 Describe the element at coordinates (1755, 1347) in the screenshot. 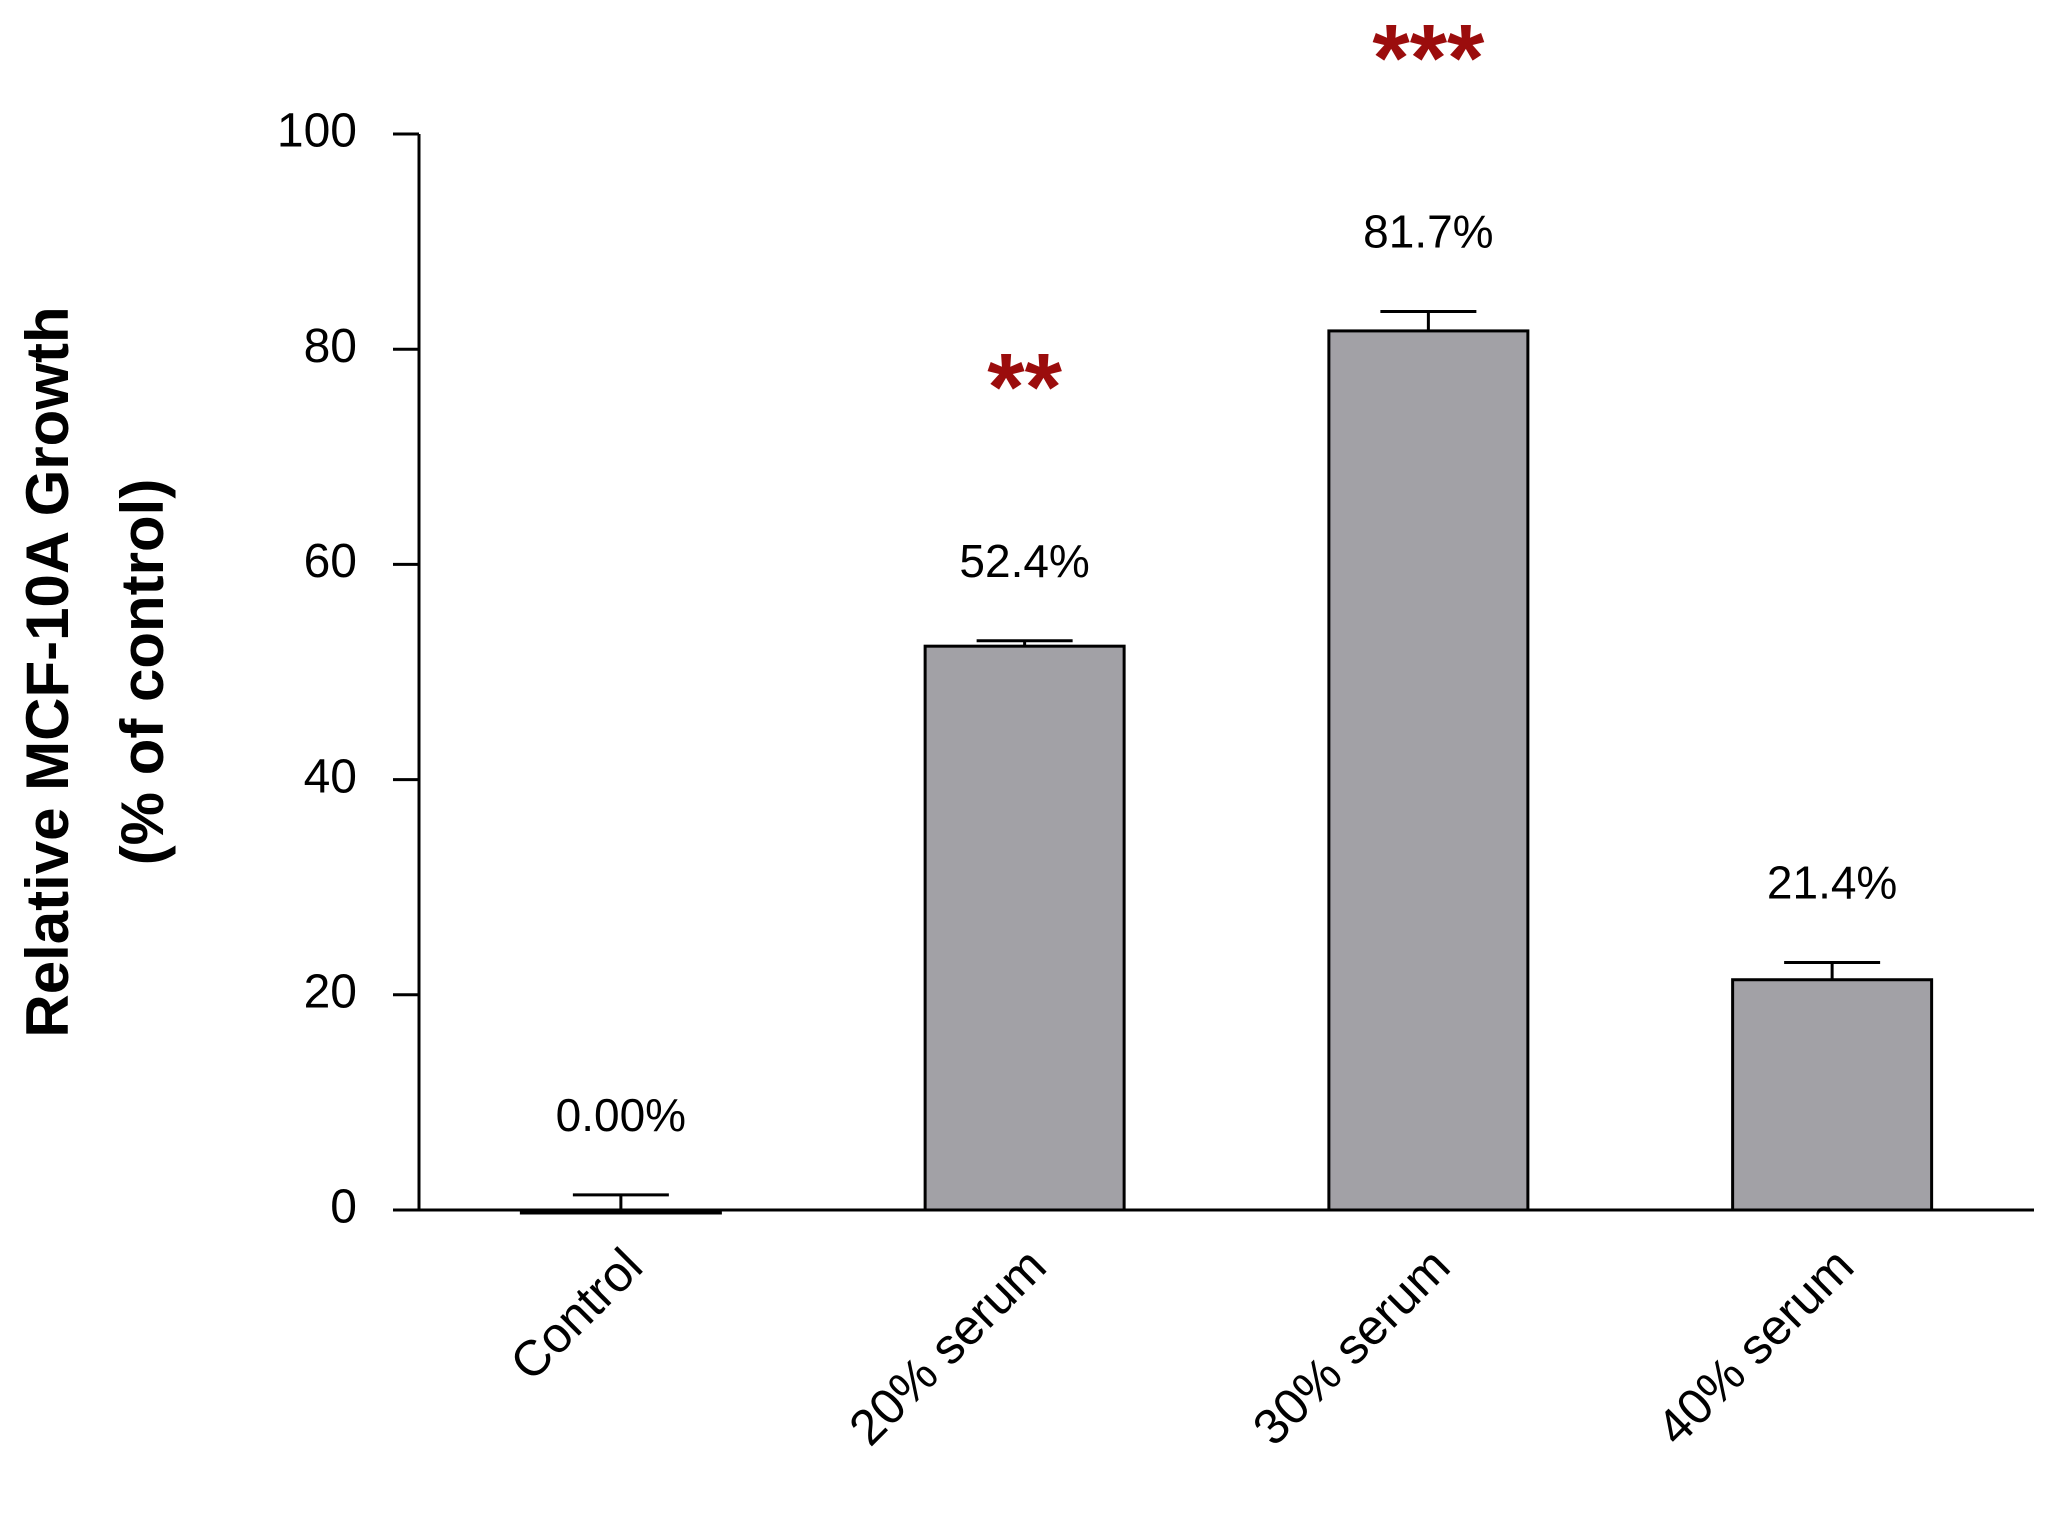

I see `x-tick-label: 40% serum` at that location.